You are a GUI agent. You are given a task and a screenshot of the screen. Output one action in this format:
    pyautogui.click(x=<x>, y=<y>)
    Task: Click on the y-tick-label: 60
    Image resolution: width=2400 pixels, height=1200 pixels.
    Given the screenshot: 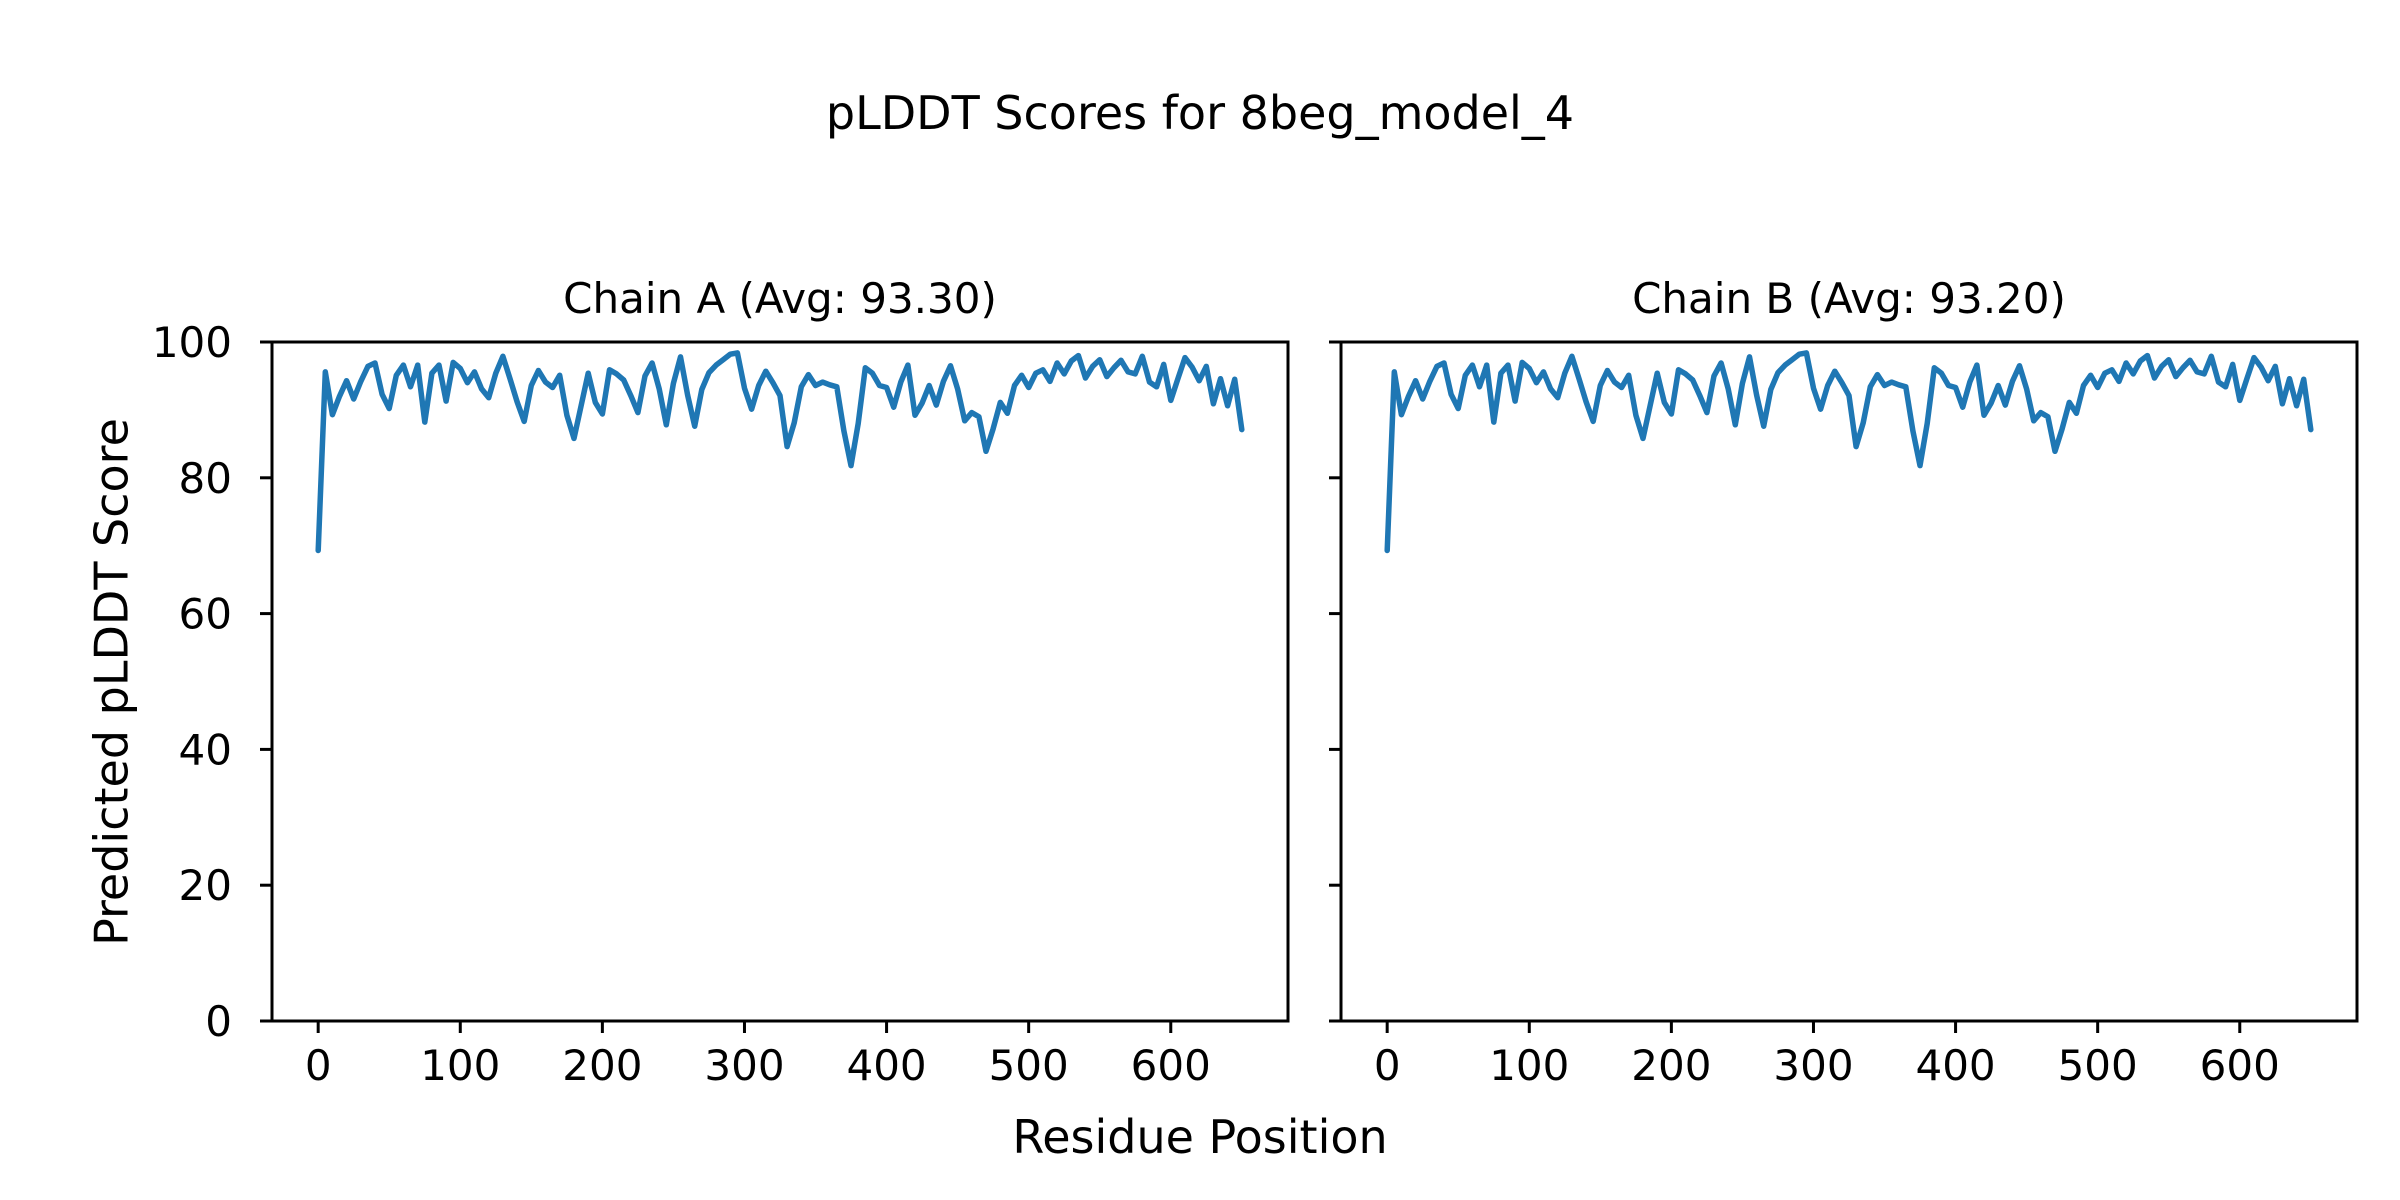 What is the action you would take?
    pyautogui.click(x=205, y=614)
    